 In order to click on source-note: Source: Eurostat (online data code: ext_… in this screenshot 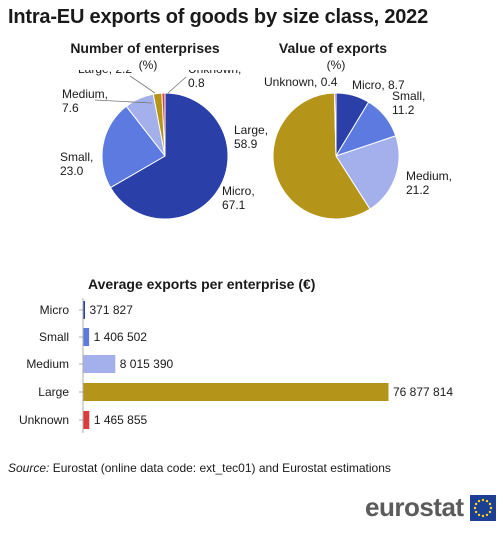, I will do `click(199, 468)`.